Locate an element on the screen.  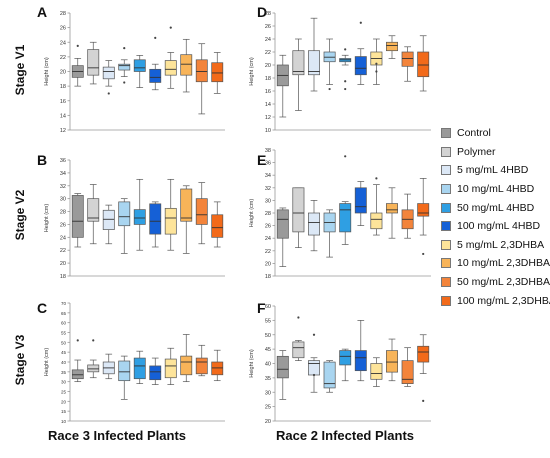
legend-item: 10 mg/mL 4HBD is located at coordinates (495, 189).